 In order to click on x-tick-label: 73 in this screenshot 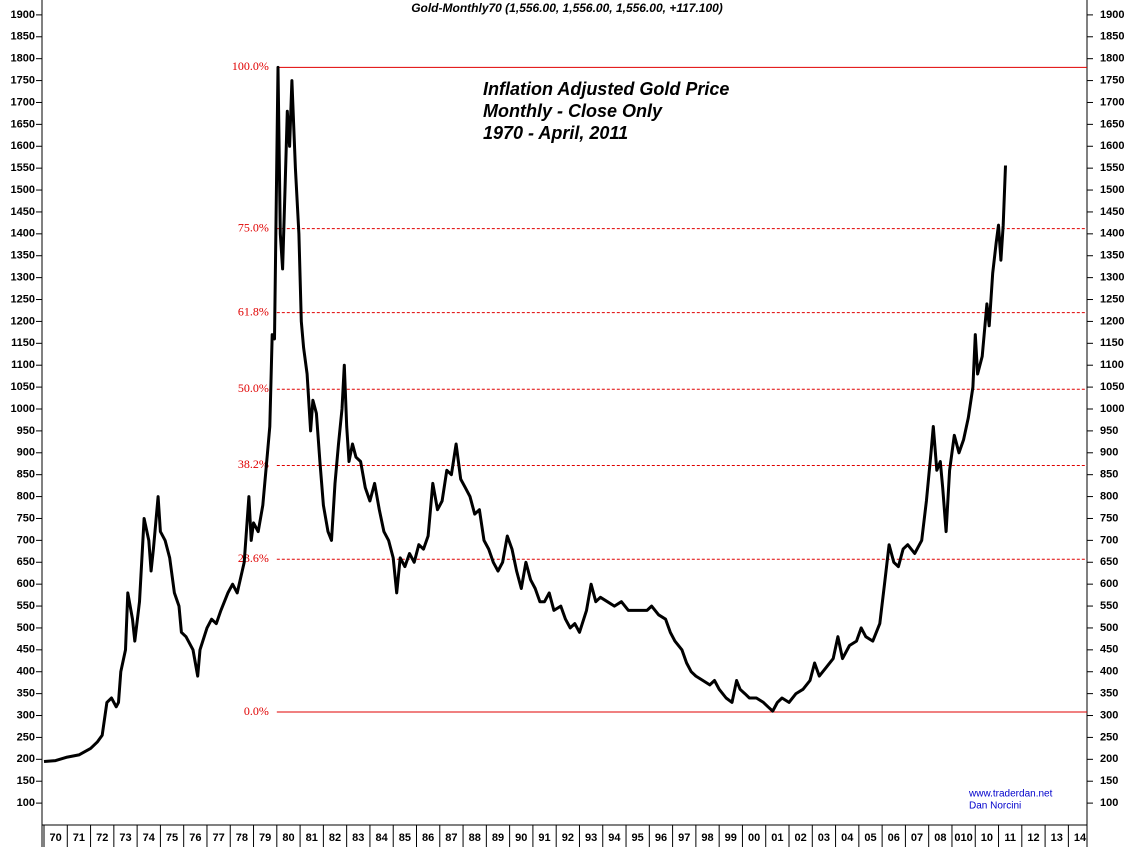, I will do `click(125, 838)`.